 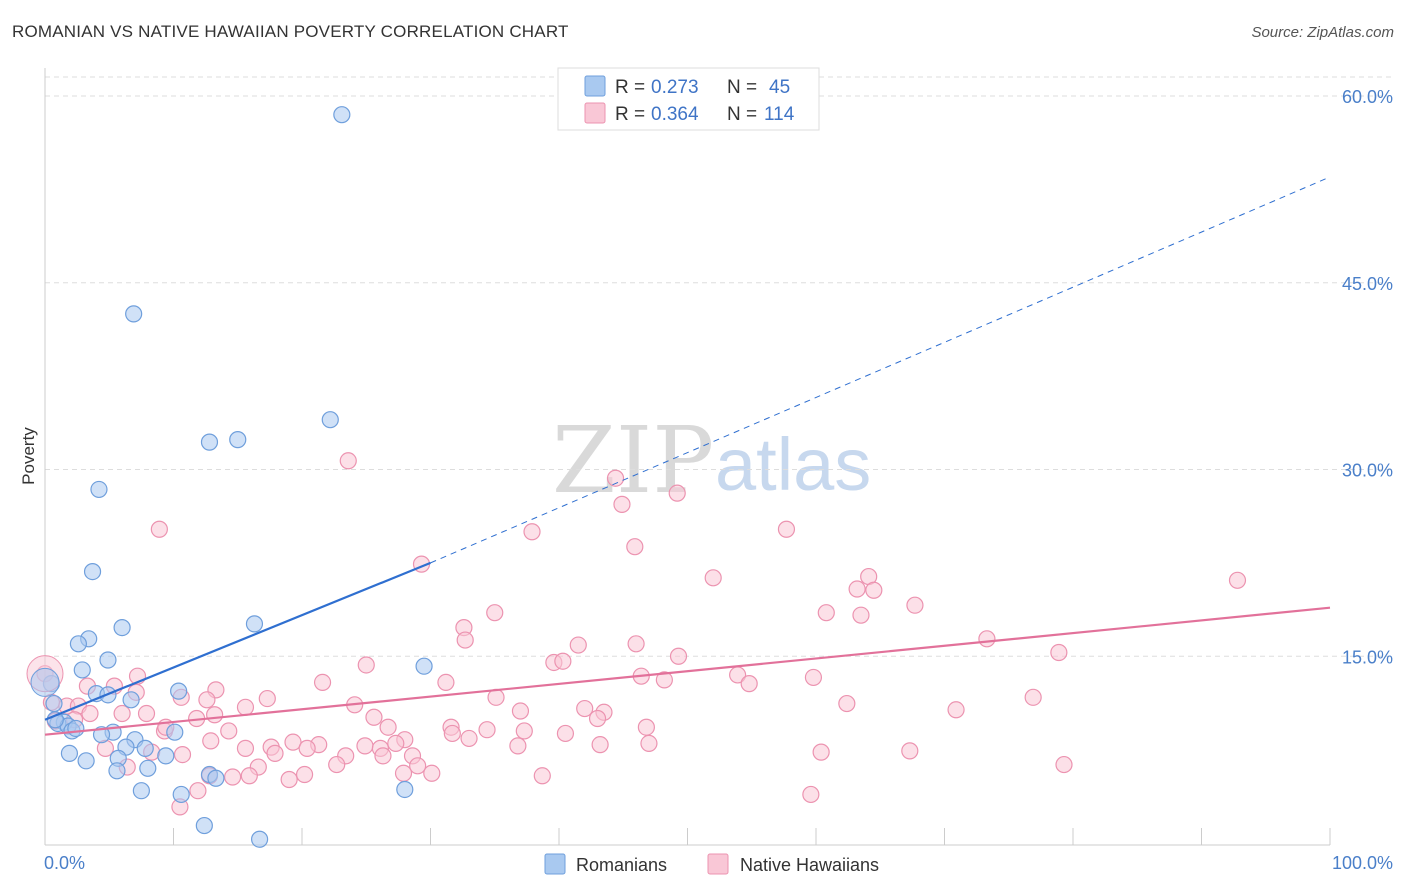 What do you see at coordinates (28, 456) in the screenshot?
I see `y-axis-label: Poverty` at bounding box center [28, 456].